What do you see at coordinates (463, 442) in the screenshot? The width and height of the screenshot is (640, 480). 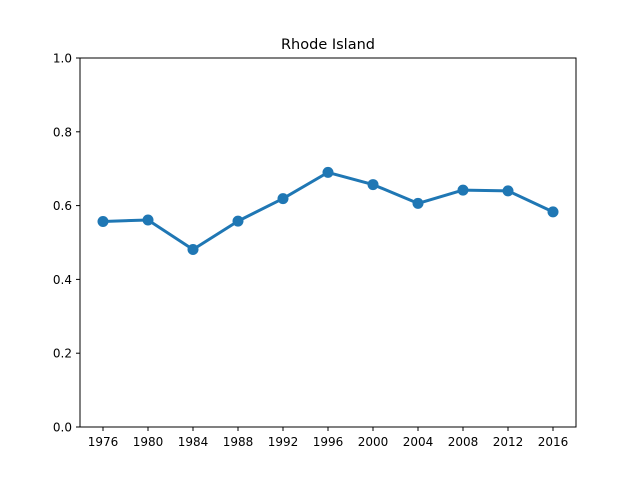 I see `x-tick-label: 2008` at bounding box center [463, 442].